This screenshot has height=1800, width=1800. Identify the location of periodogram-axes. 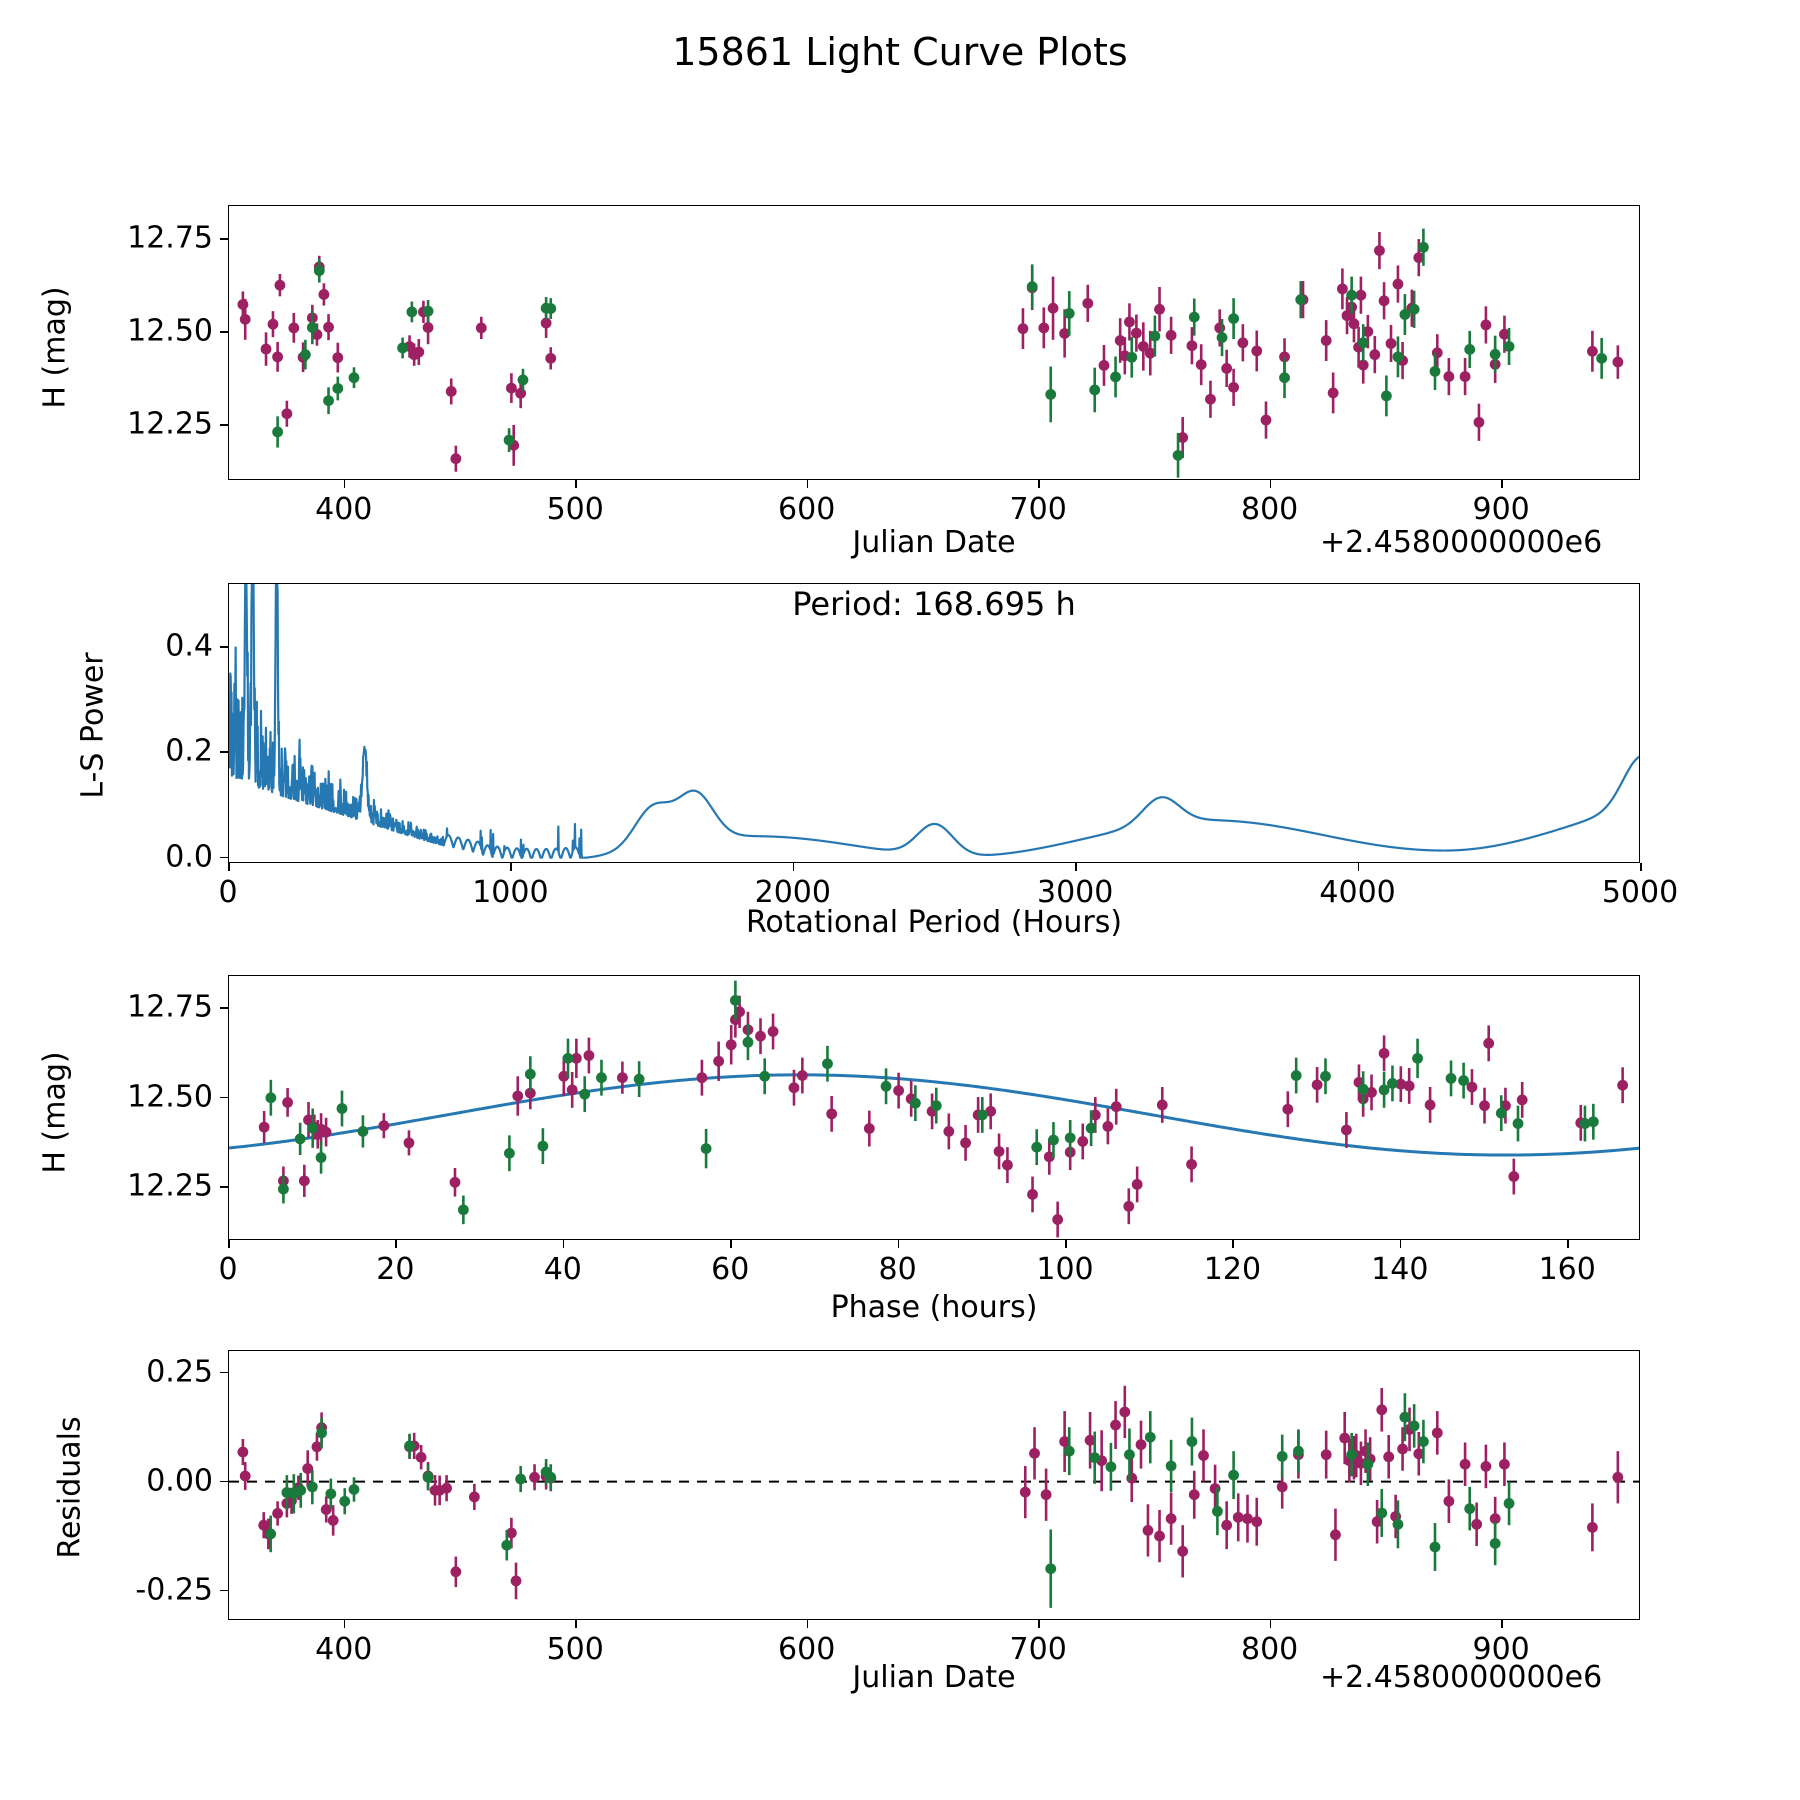
(934, 723).